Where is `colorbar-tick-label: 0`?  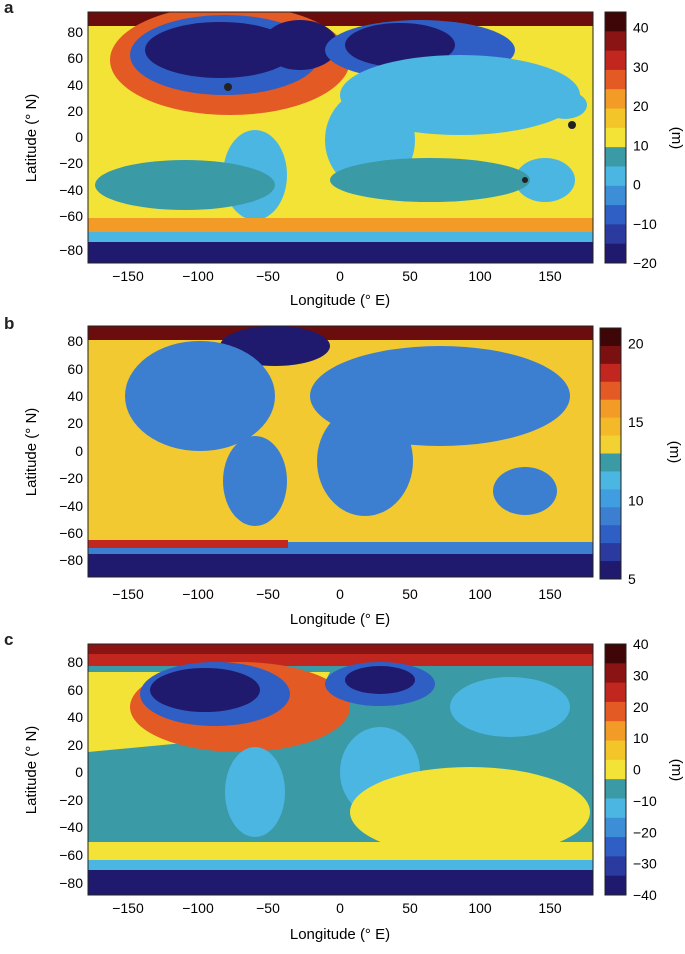 colorbar-tick-label: 0 is located at coordinates (637, 770).